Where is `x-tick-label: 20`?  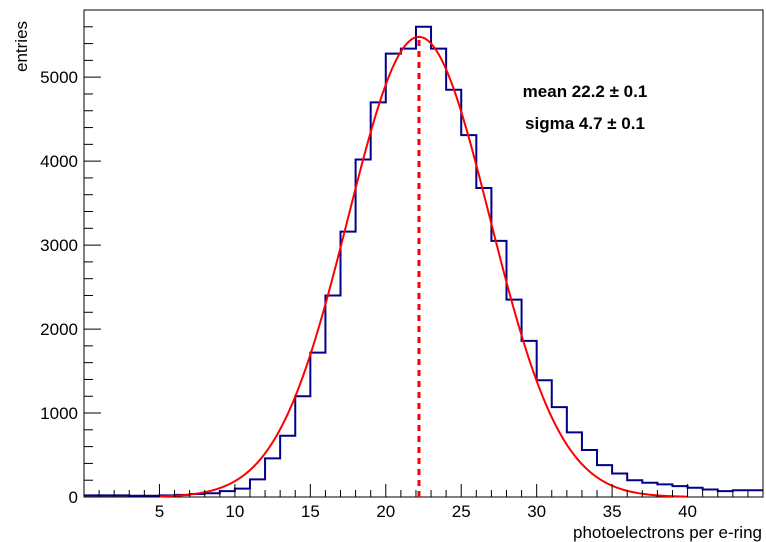
x-tick-label: 20 is located at coordinates (385, 511).